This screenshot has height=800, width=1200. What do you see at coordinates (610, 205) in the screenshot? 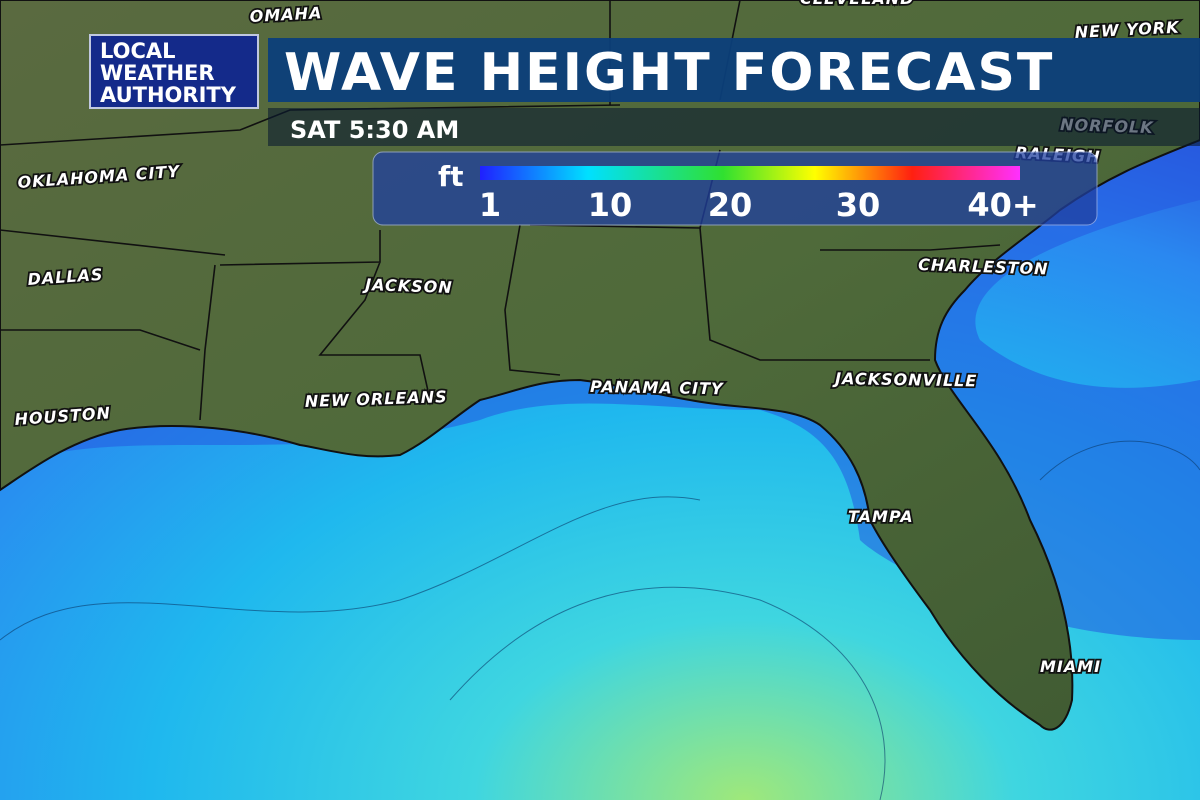
I see `legend-label: 10` at bounding box center [610, 205].